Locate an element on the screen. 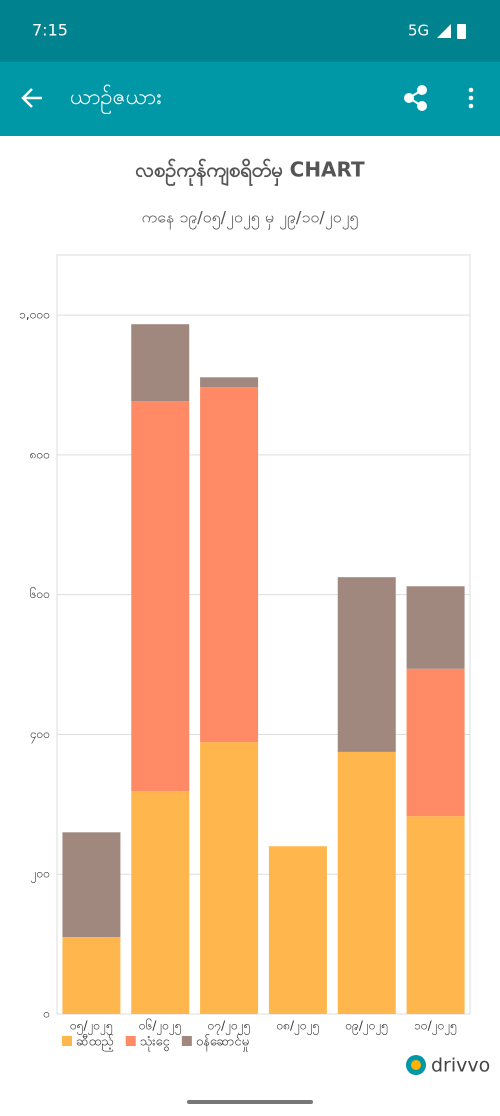  status-time: 7:15 is located at coordinates (50, 30).